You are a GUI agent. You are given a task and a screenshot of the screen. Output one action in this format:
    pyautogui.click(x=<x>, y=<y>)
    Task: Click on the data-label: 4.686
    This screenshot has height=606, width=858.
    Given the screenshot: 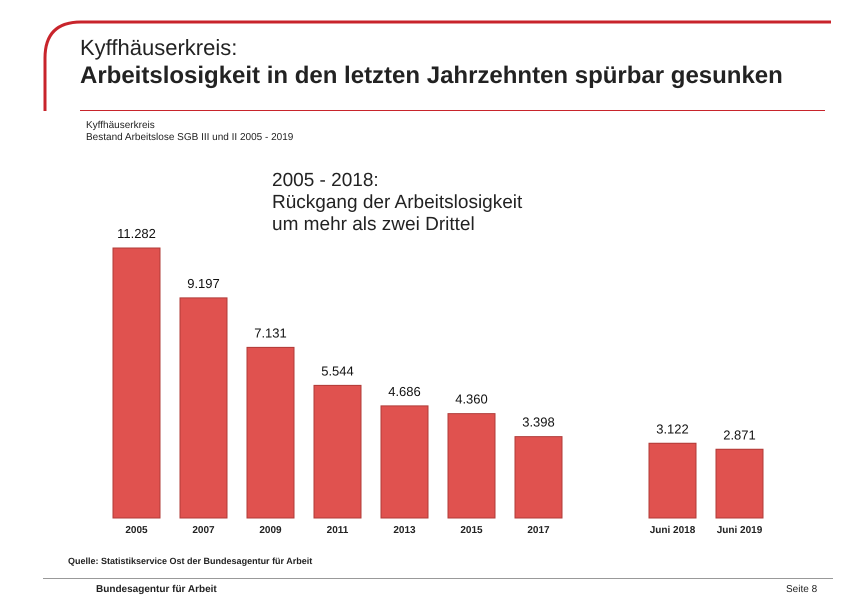 What is the action you would take?
    pyautogui.click(x=404, y=391)
    